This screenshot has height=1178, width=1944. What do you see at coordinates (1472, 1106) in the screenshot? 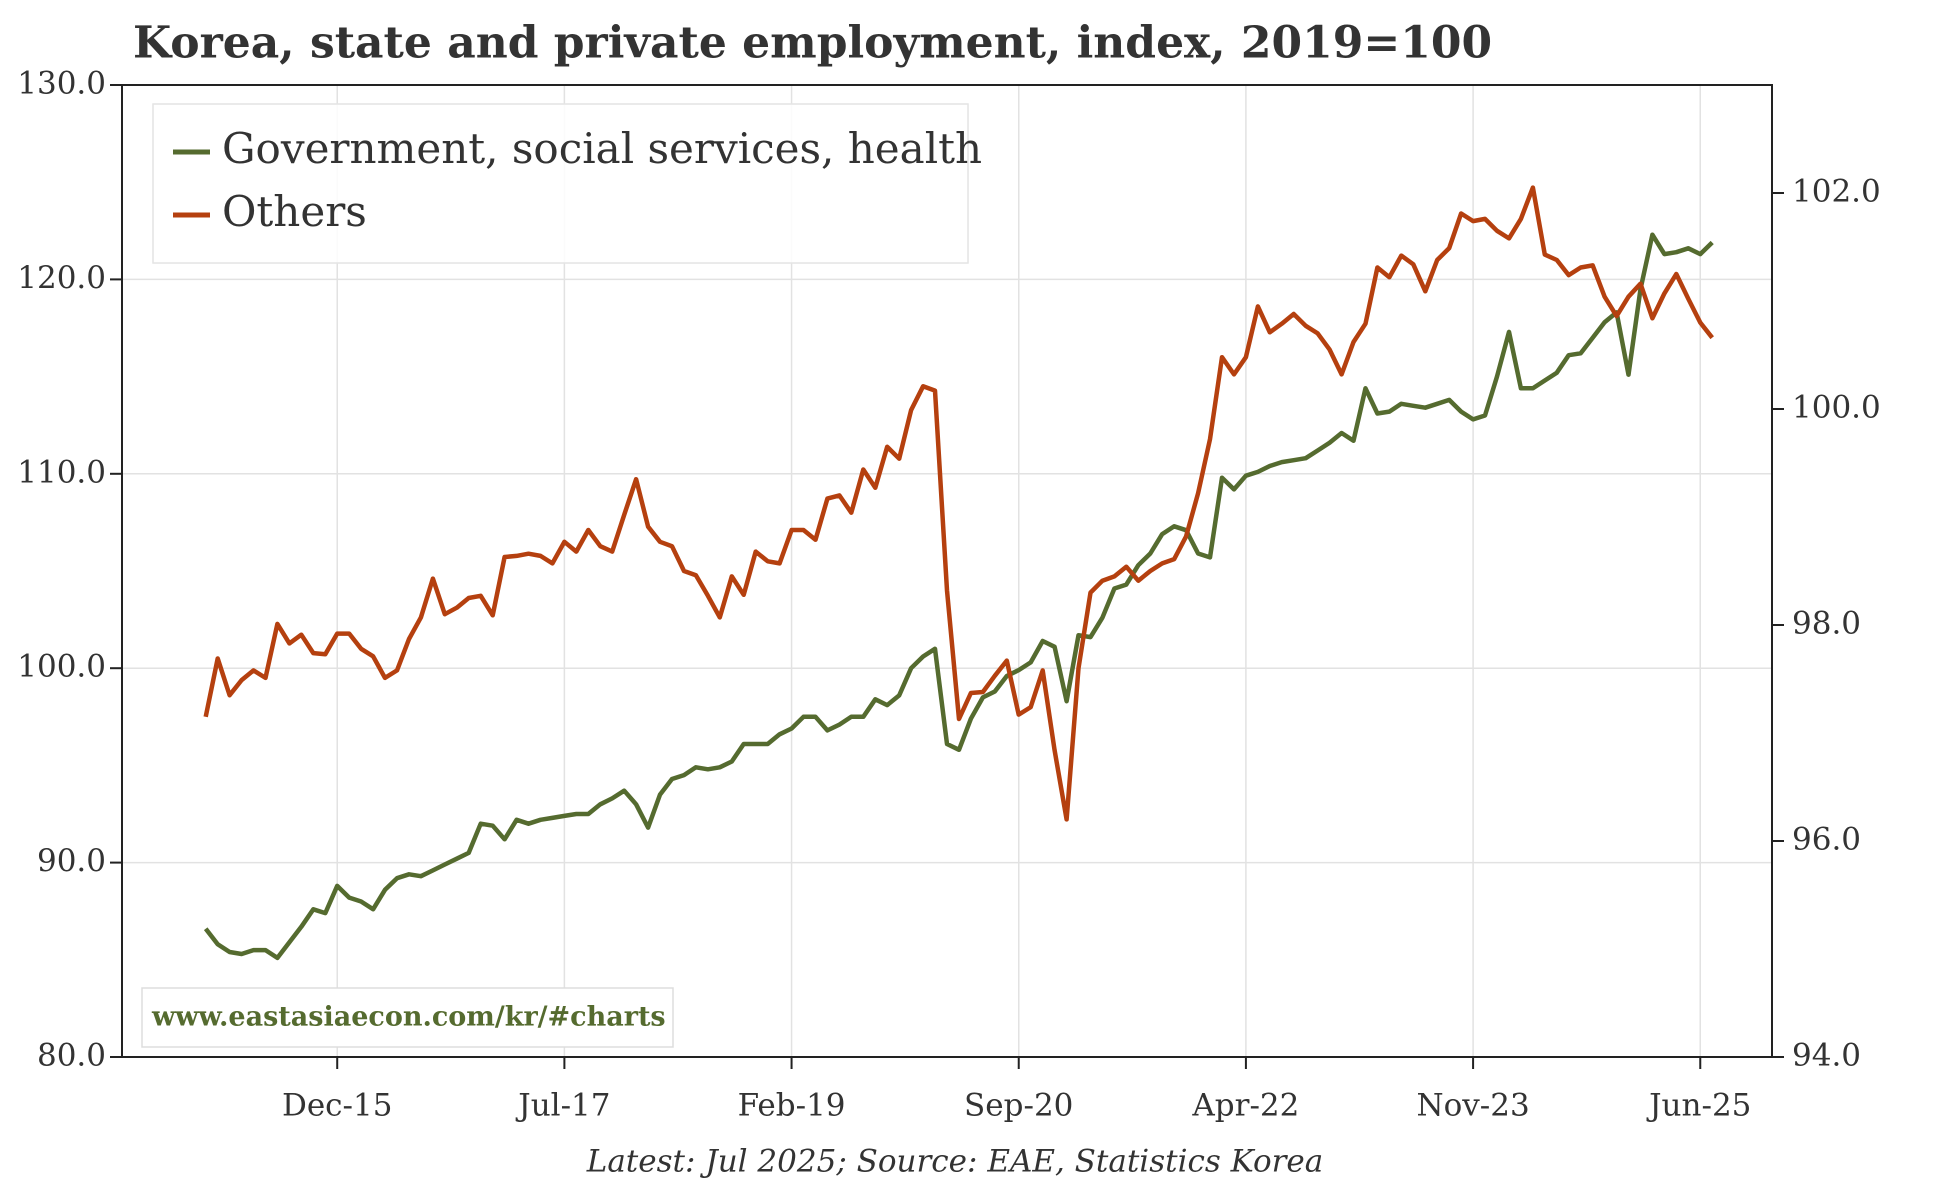
I see `x-tick-label: Nov-23` at bounding box center [1472, 1106].